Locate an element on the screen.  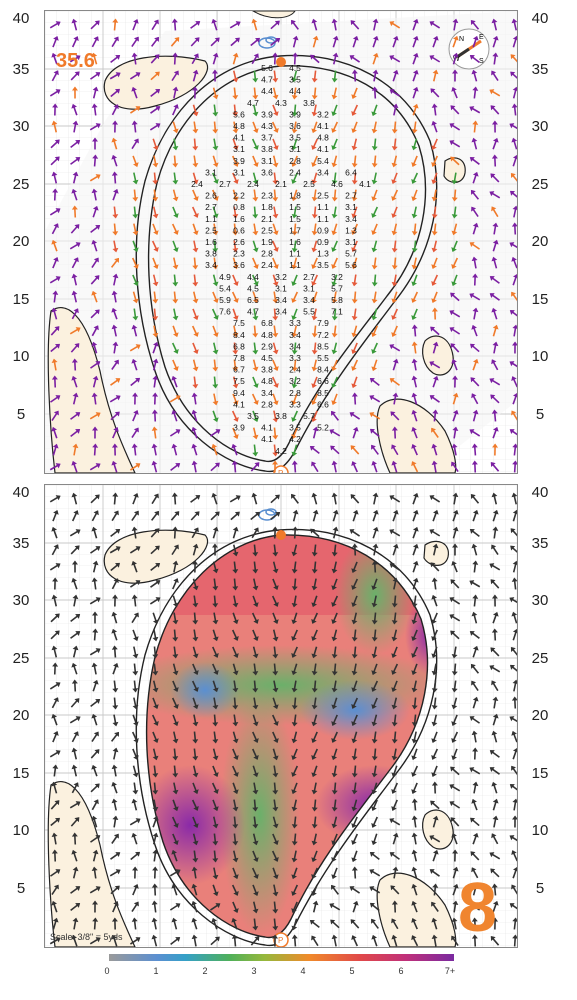
slope-value-label: 7.8 is located at coordinates (239, 358).